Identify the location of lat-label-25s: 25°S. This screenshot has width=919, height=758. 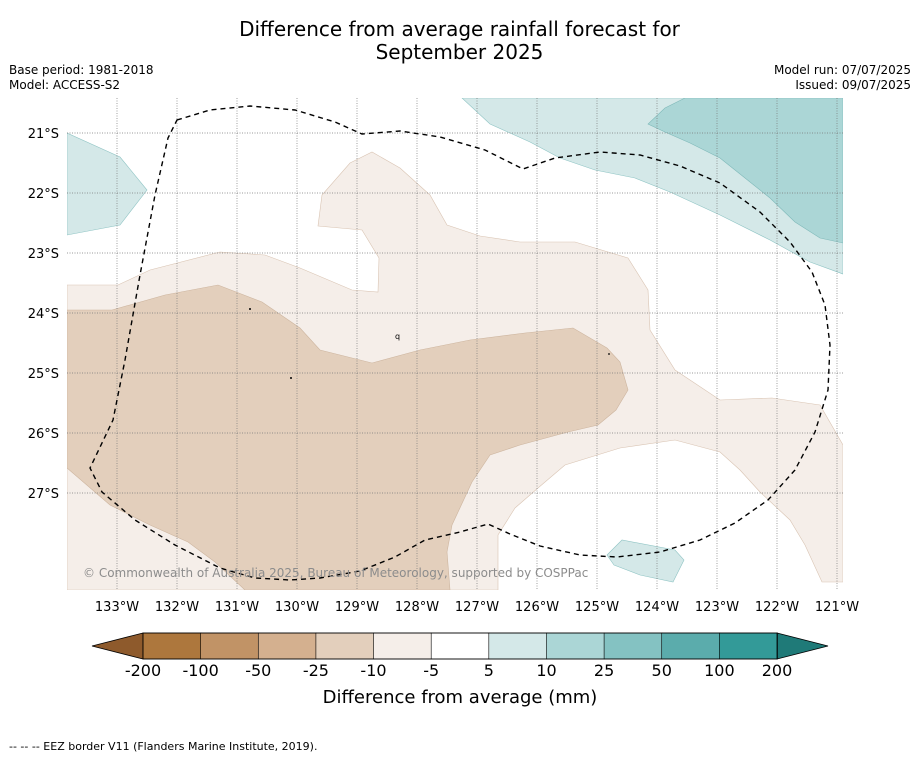
(43, 374).